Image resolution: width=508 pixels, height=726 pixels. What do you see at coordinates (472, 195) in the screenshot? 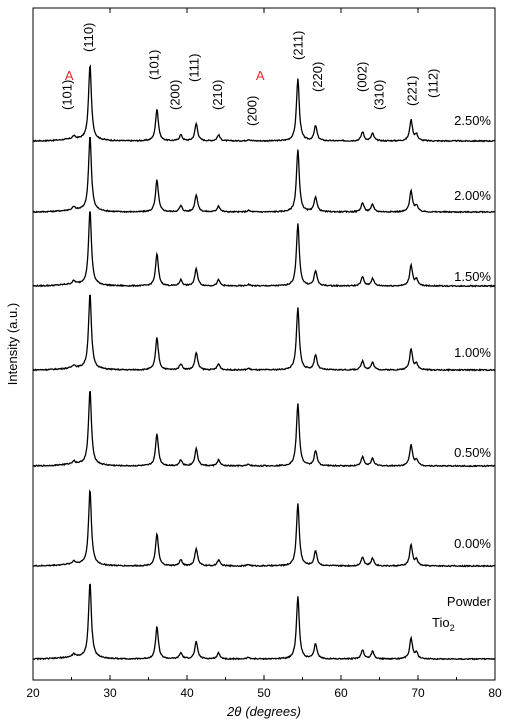
I see `series-label-1: 2.00%` at bounding box center [472, 195].